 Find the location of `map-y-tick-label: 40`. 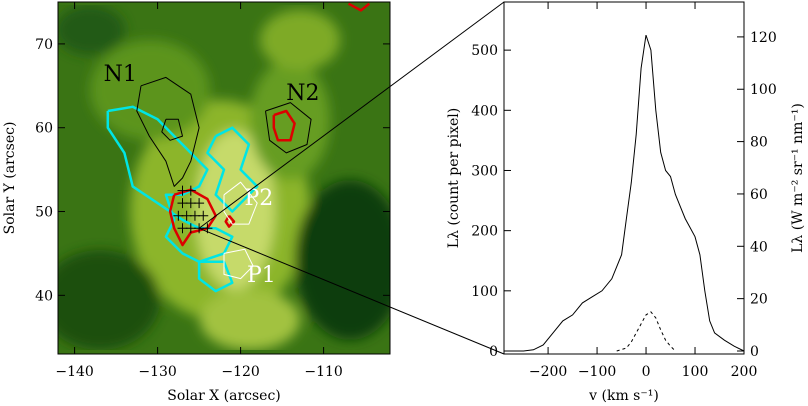

map-y-tick-label: 40 is located at coordinates (44, 296).